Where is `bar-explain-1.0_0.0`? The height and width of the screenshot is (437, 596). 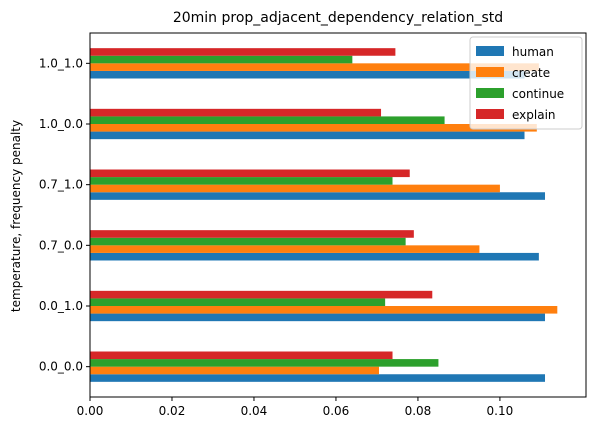
bar-explain-1.0_0.0 is located at coordinates (236, 112).